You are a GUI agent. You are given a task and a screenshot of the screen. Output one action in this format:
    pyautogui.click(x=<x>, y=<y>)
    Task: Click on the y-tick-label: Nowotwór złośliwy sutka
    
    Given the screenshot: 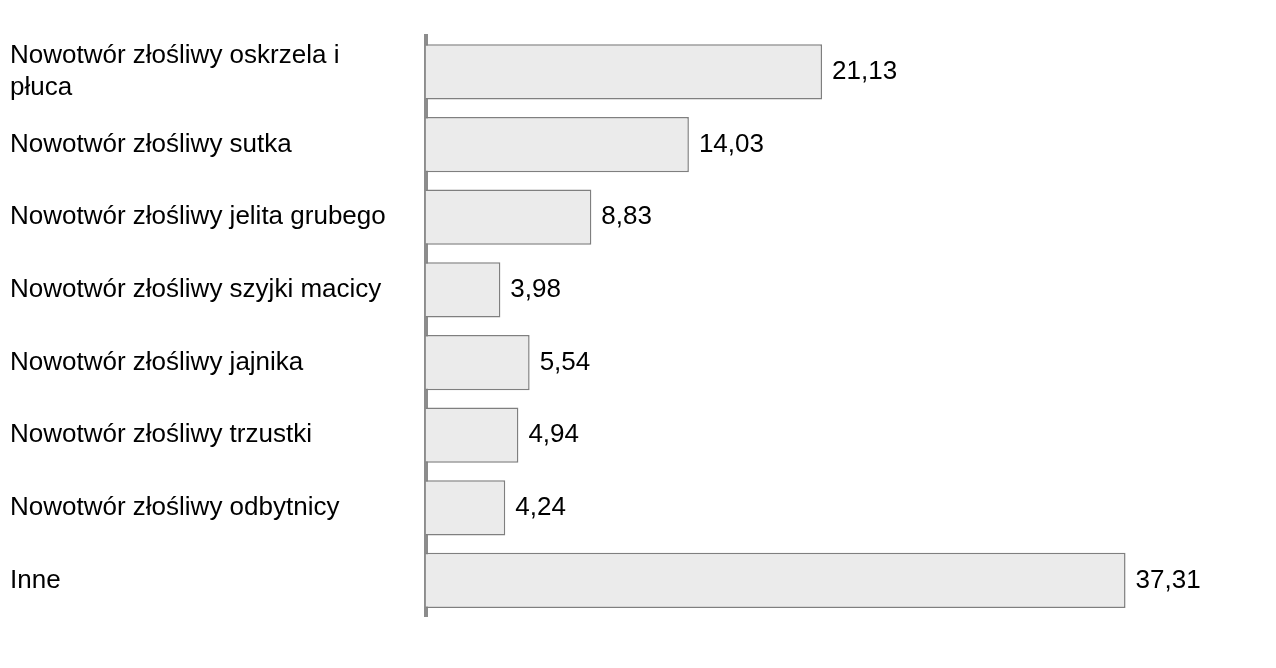 What is the action you would take?
    pyautogui.click(x=151, y=142)
    